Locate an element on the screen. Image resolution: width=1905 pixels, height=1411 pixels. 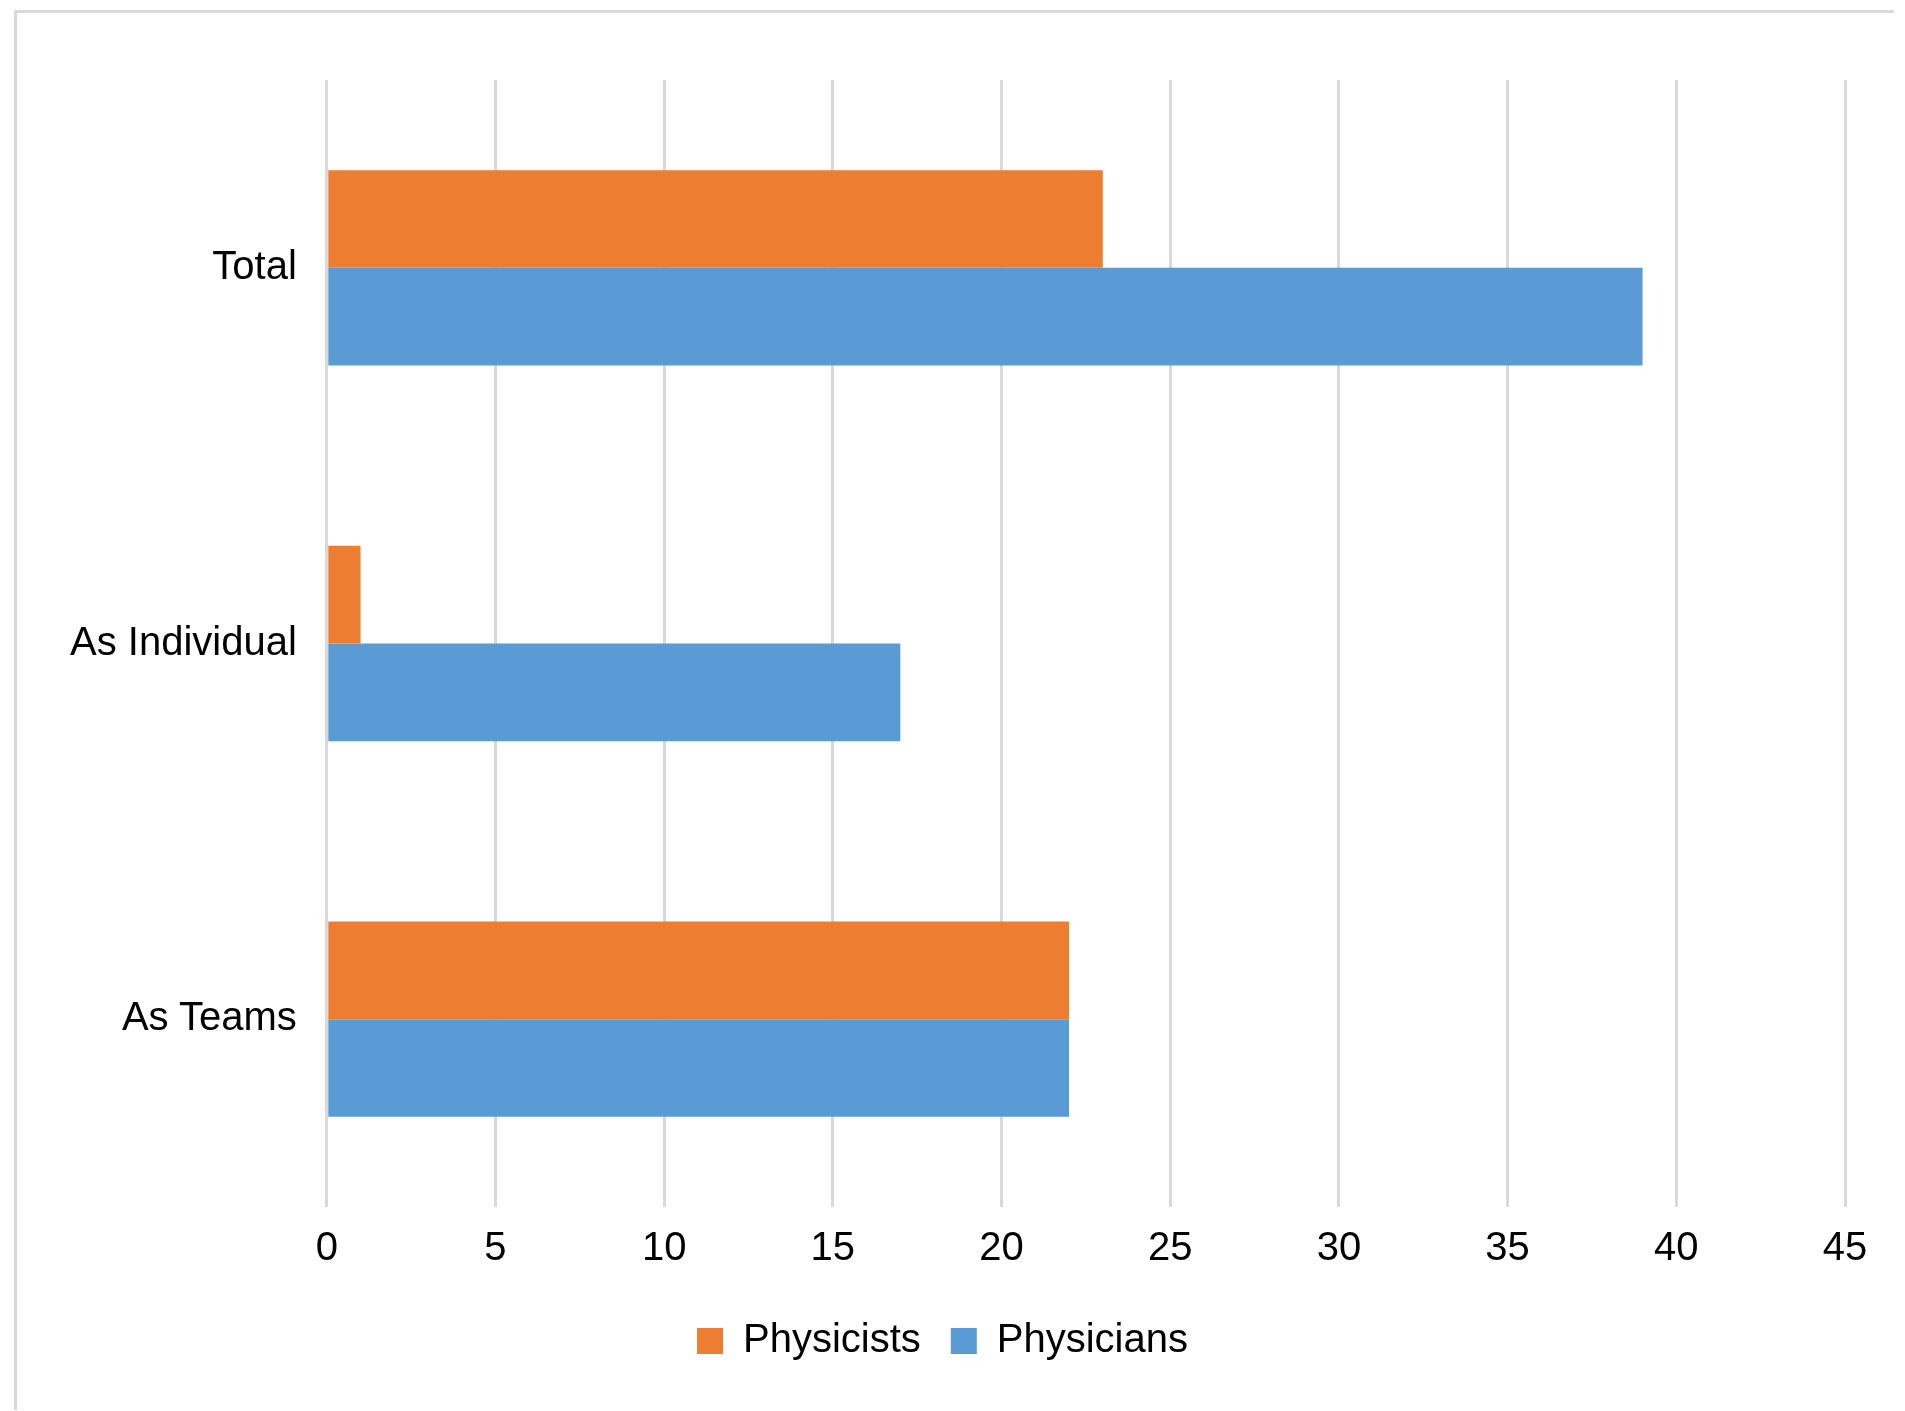
x-tick-label: 40 is located at coordinates (1676, 1246).